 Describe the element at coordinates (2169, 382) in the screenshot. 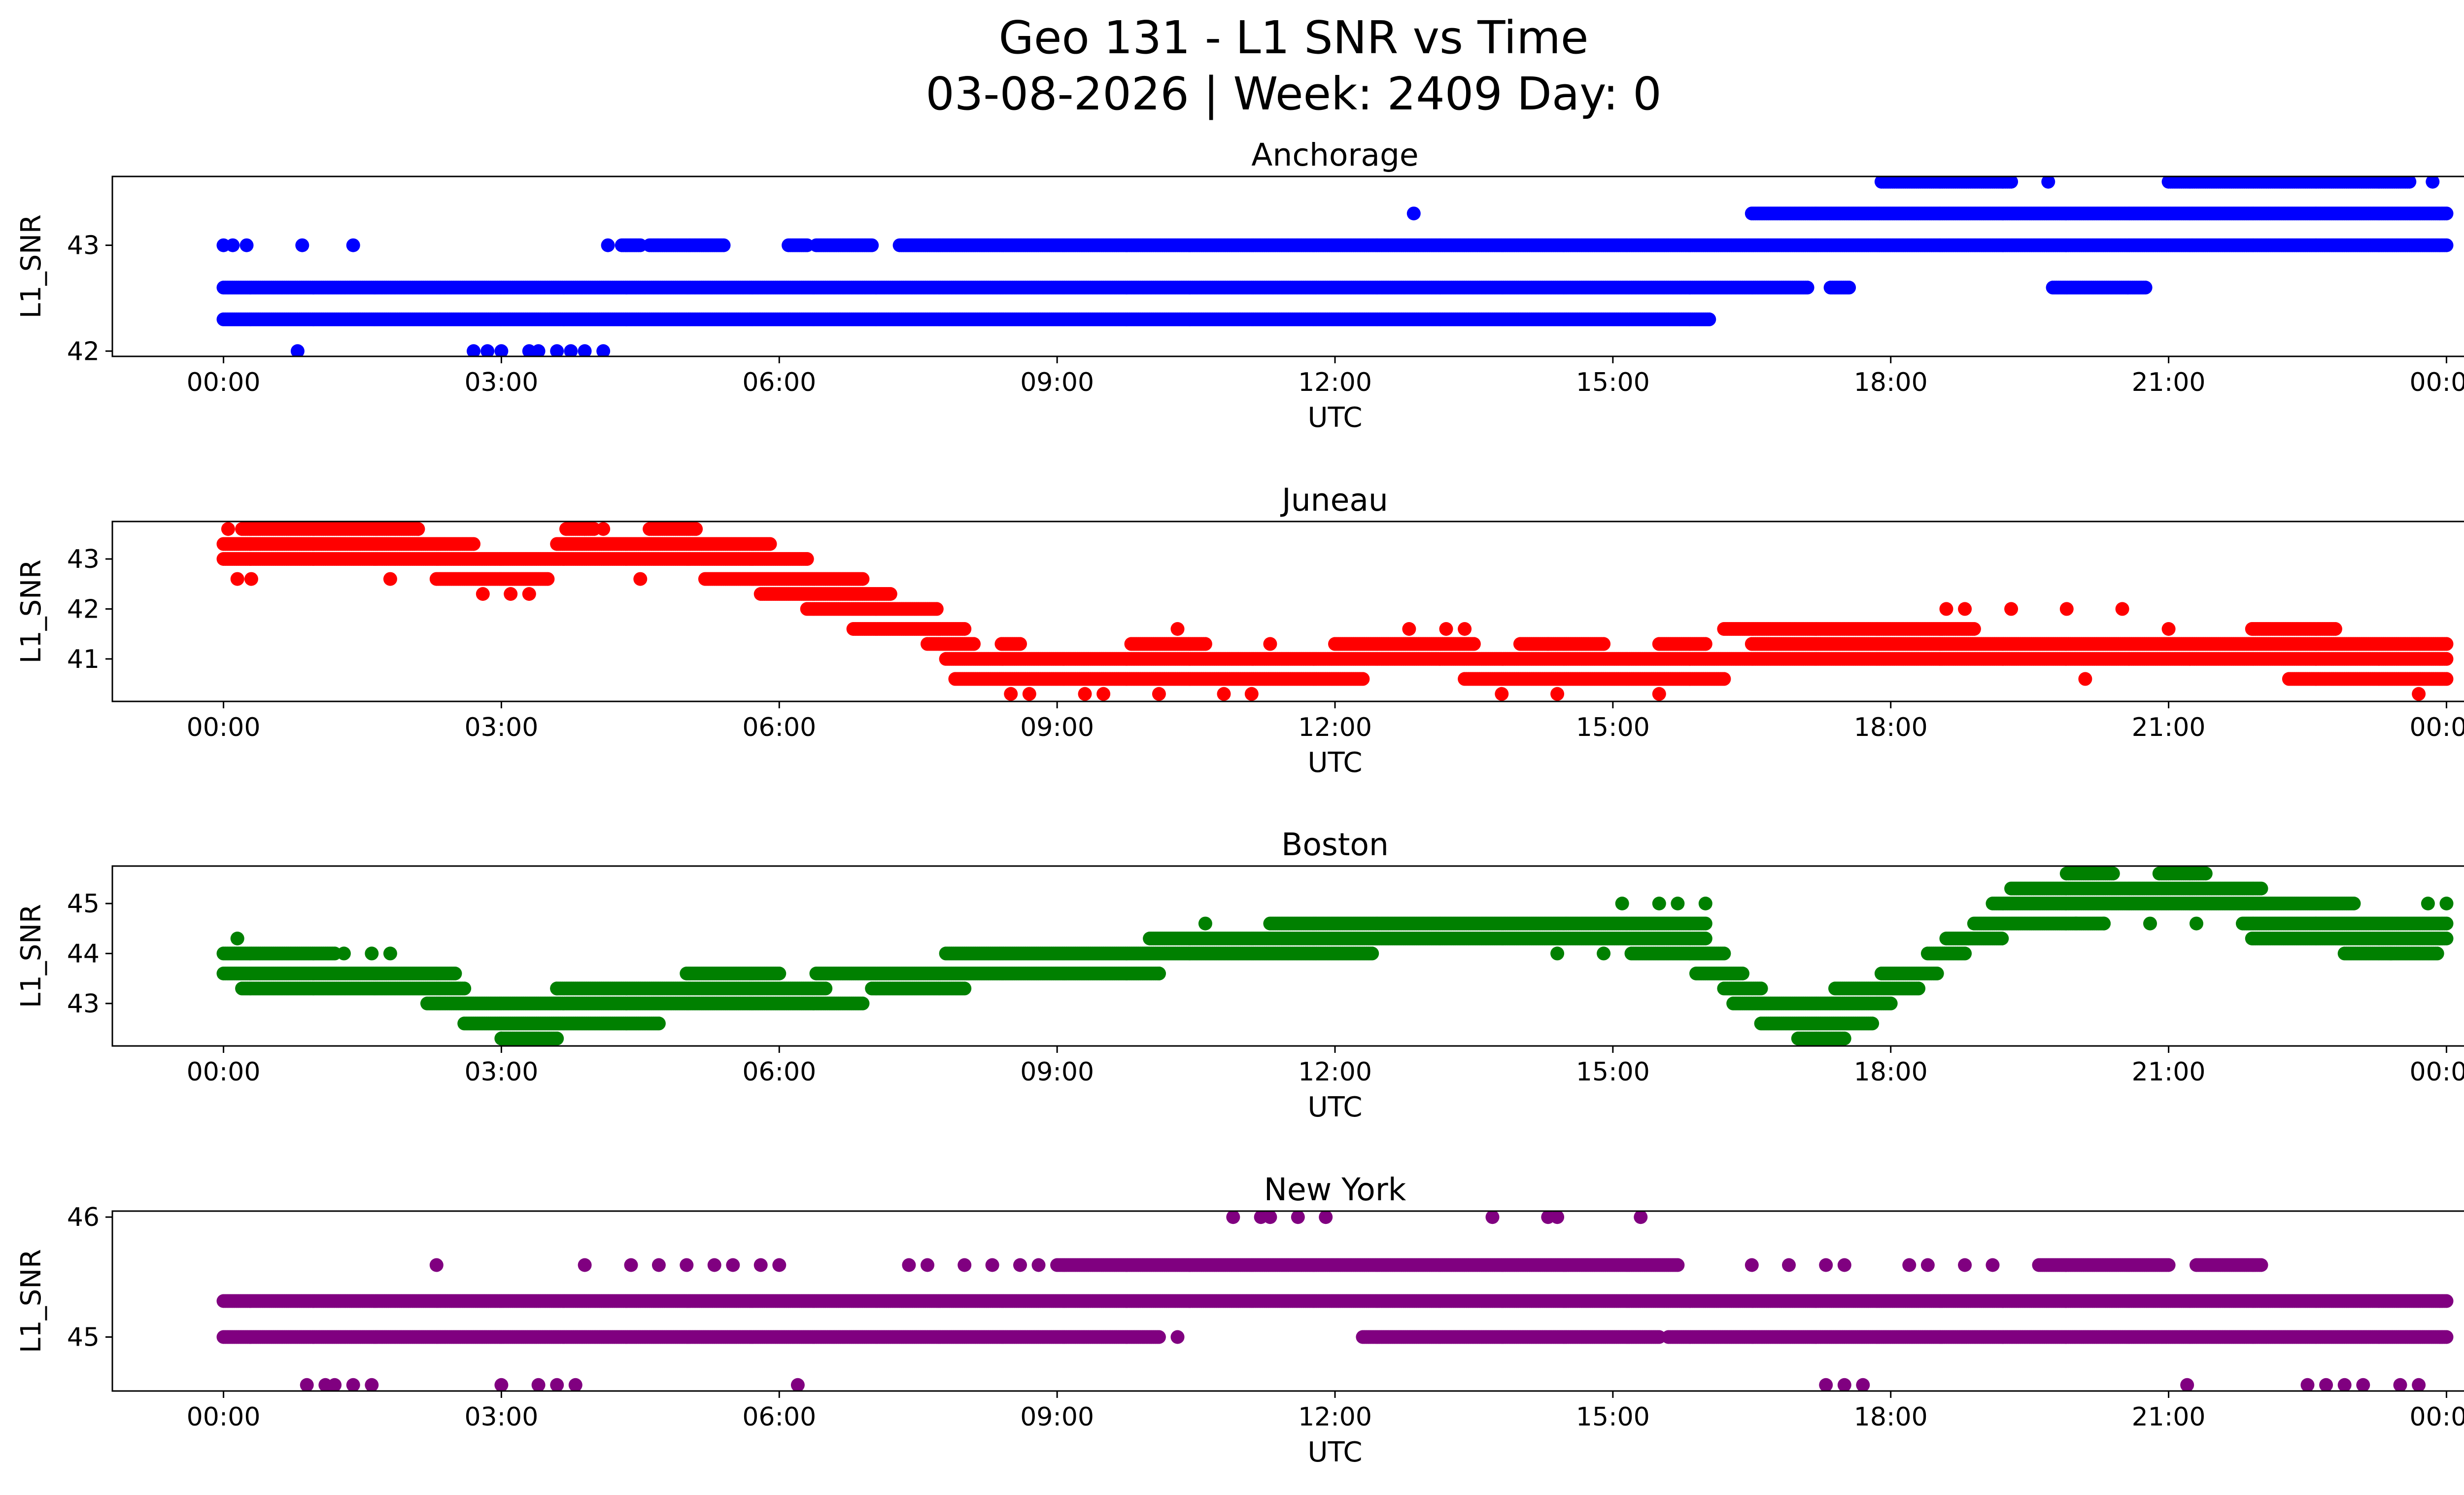

I see `x-tick-label: 21:00` at that location.